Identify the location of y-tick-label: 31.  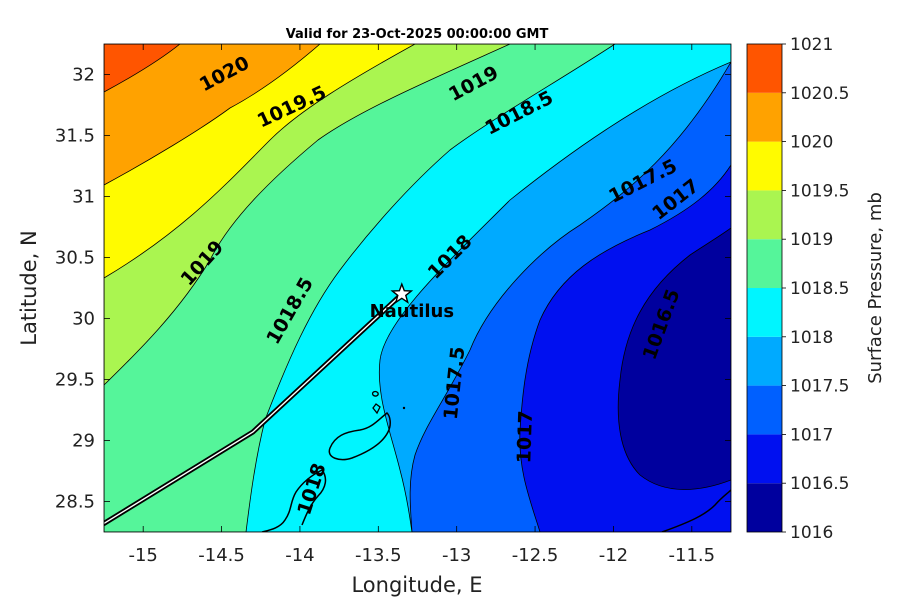
(83, 197).